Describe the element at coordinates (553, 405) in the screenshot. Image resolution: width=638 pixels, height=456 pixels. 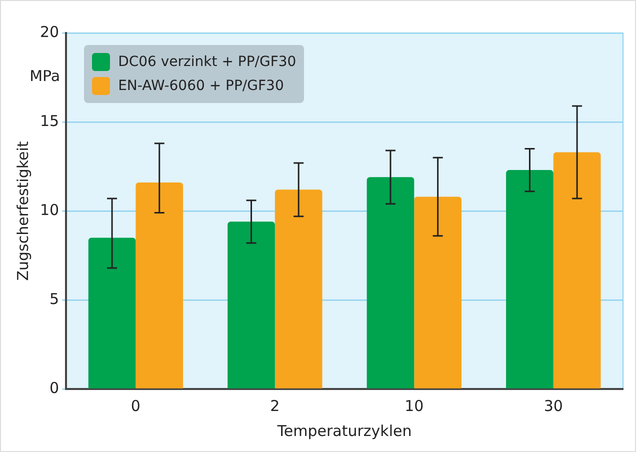
I see `x-tick-label: 30` at that location.